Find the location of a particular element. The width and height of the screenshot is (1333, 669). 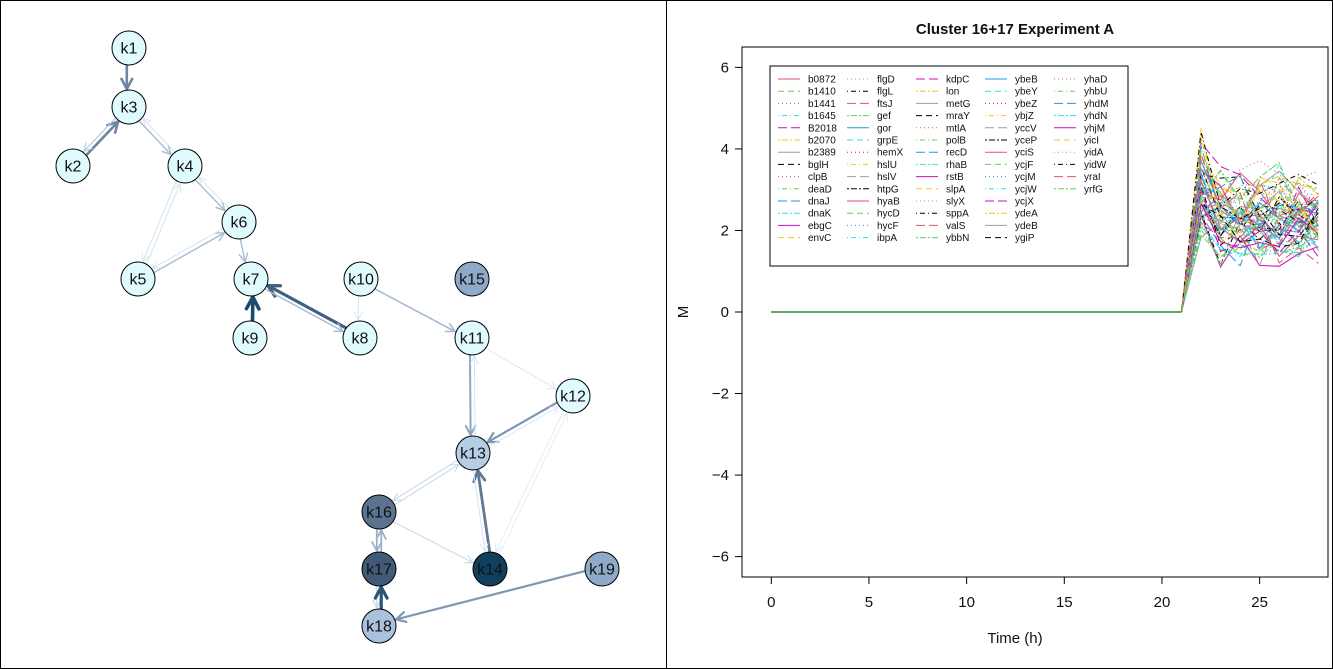

legend-label: flgL is located at coordinates (885, 92).